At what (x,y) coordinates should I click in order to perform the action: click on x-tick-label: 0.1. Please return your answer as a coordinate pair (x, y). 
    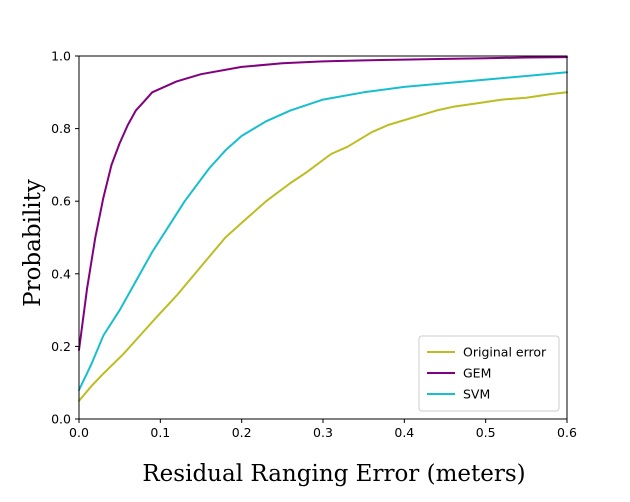
    Looking at the image, I should click on (160, 432).